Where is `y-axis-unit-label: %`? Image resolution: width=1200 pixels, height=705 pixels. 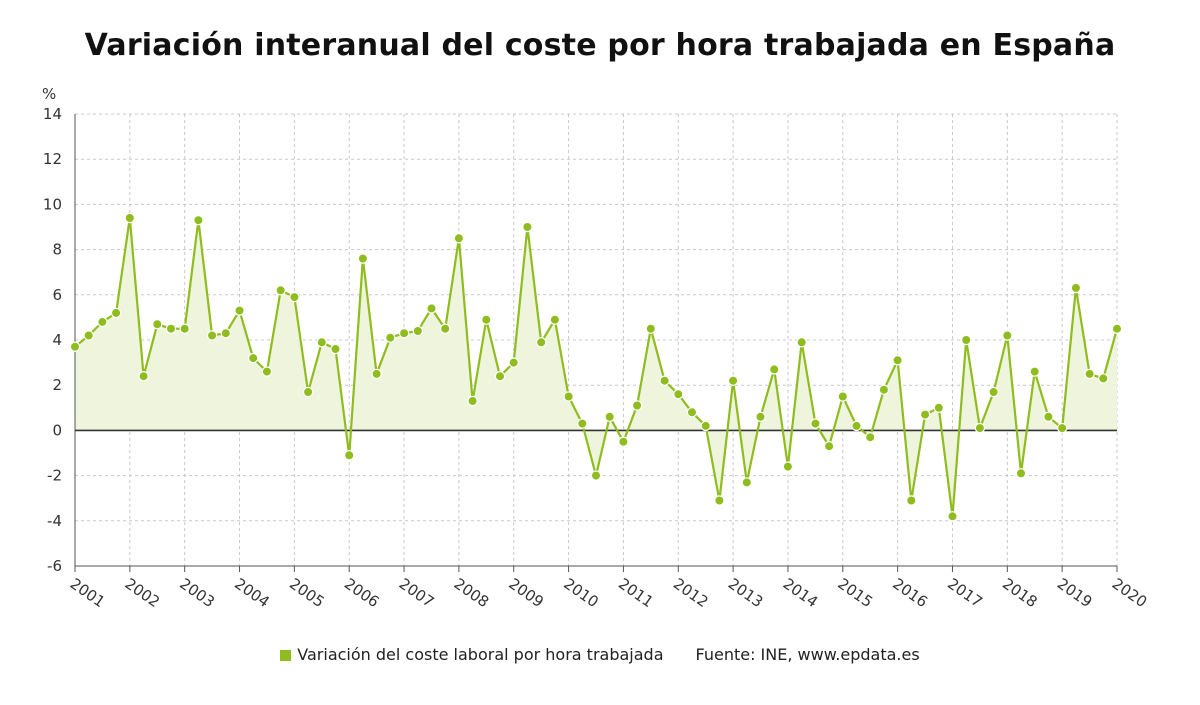 y-axis-unit-label: % is located at coordinates (49, 94).